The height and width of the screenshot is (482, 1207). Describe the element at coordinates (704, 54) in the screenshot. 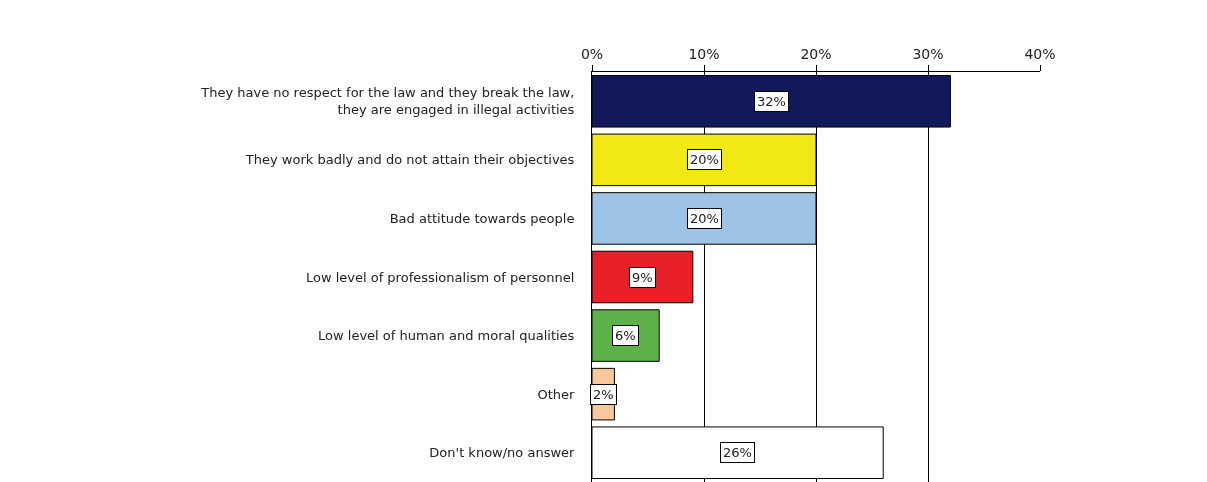

I see `x-tick-label: 10%` at that location.